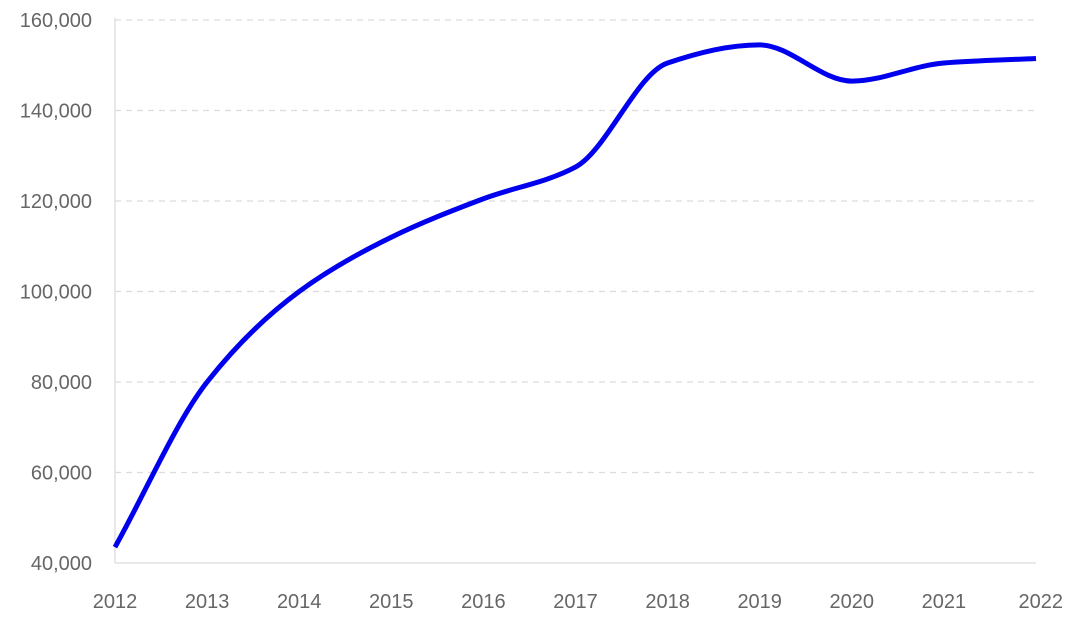 This screenshot has width=1071, height=620. What do you see at coordinates (944, 602) in the screenshot?
I see `x-tick-label: 2021` at bounding box center [944, 602].